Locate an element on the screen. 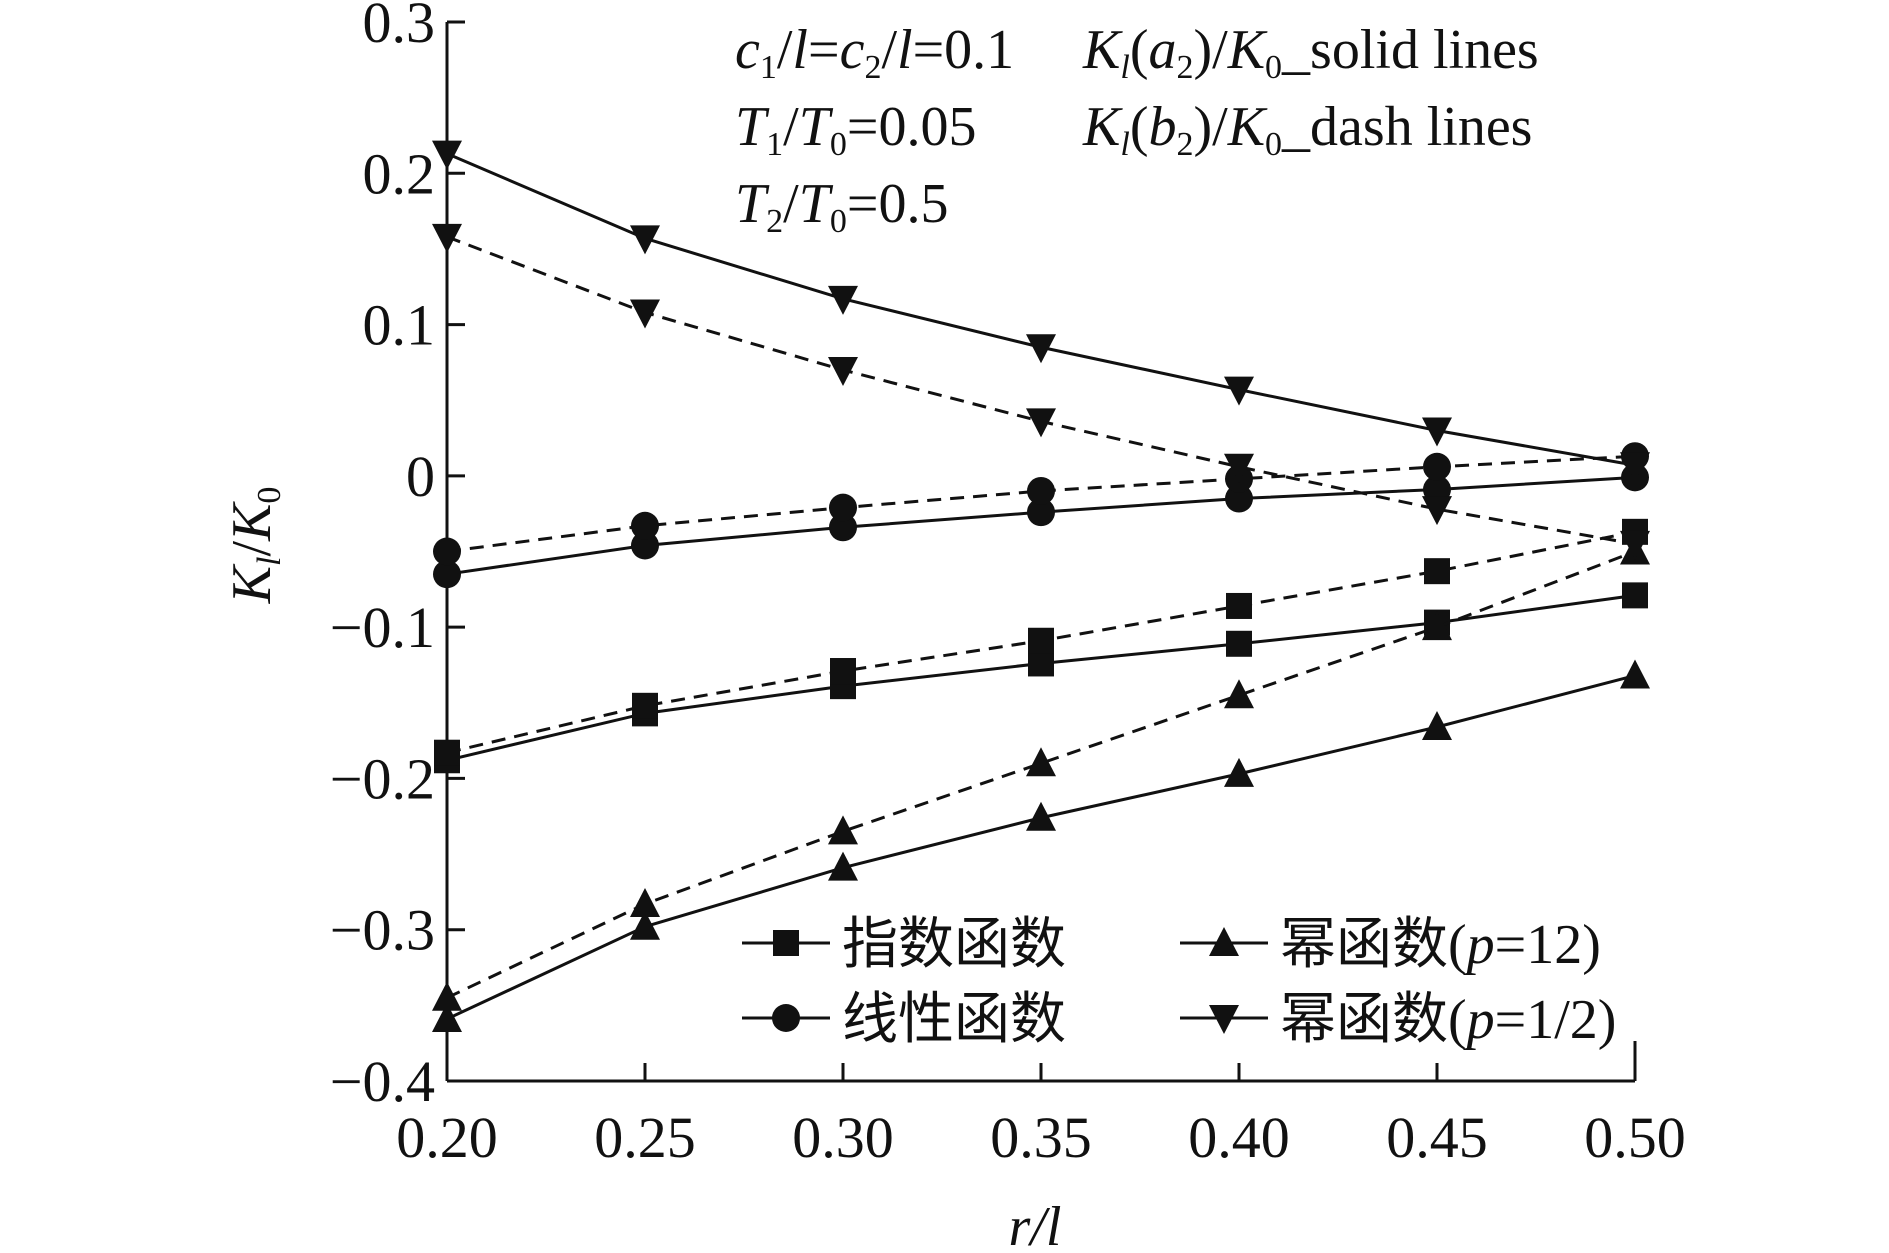 The width and height of the screenshot is (1889, 1253). series-line is located at coordinates (1041, 677).